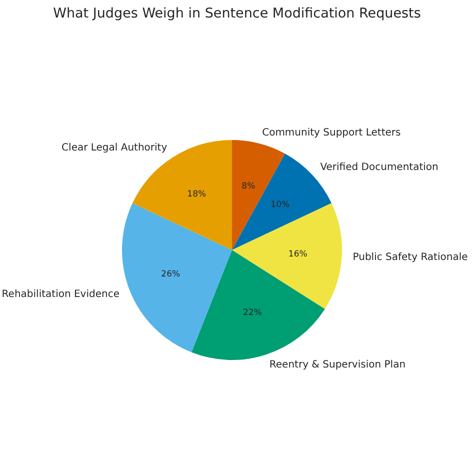 Image resolution: width=474 pixels, height=474 pixels. Describe the element at coordinates (115, 148) in the screenshot. I see `slice-label: Clear Legal Authority` at that location.